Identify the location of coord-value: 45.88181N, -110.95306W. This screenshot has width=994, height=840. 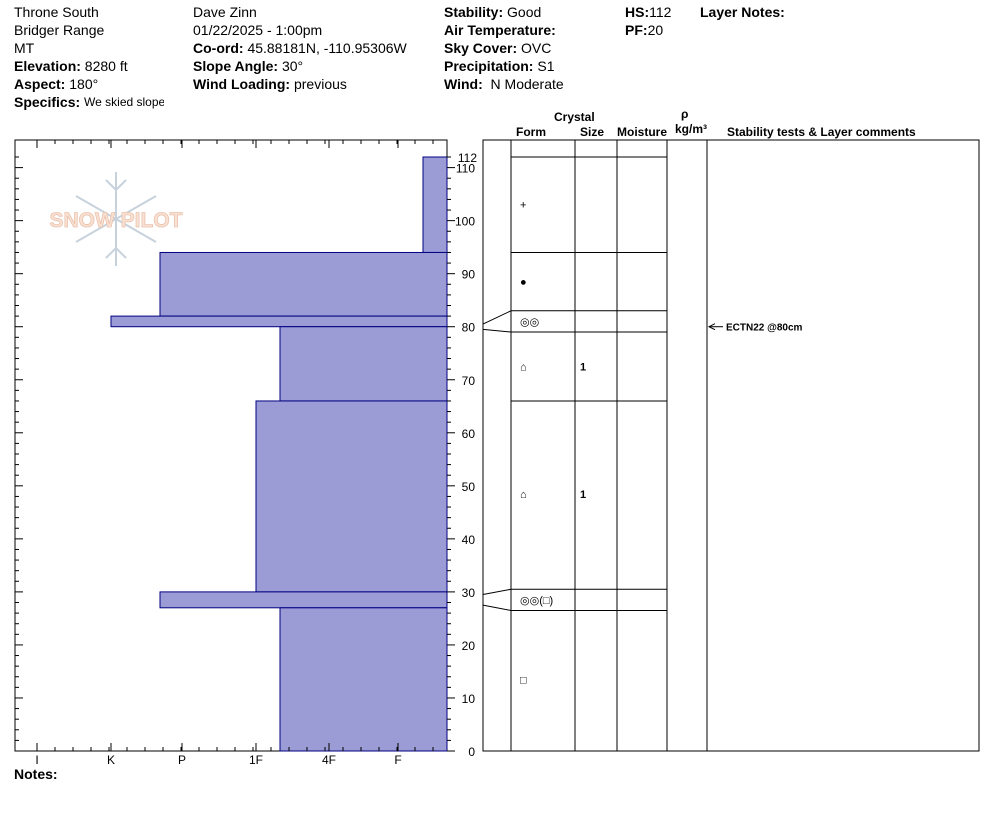
(327, 48).